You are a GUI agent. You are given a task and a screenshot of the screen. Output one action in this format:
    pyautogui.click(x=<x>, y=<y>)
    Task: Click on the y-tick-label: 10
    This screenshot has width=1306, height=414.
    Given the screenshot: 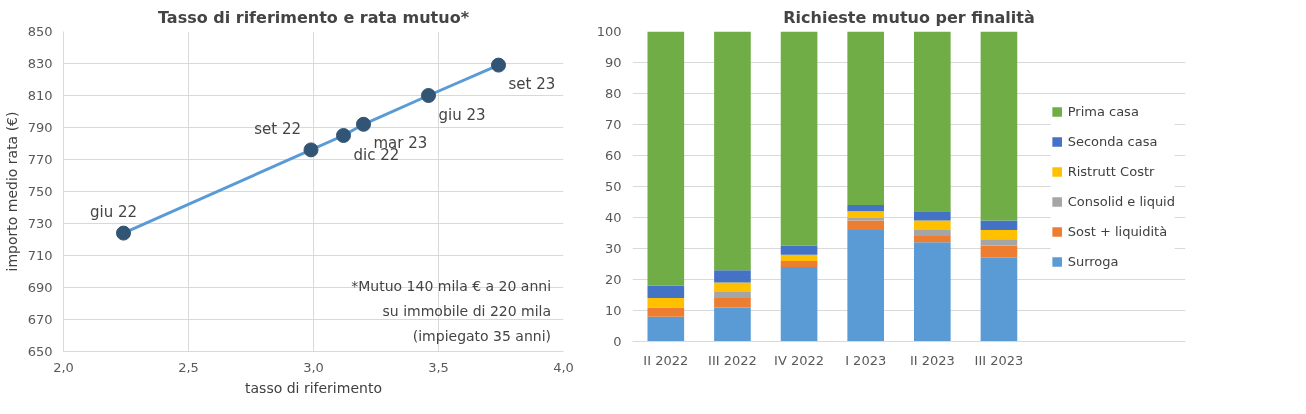 What is the action you would take?
    pyautogui.click(x=613, y=310)
    